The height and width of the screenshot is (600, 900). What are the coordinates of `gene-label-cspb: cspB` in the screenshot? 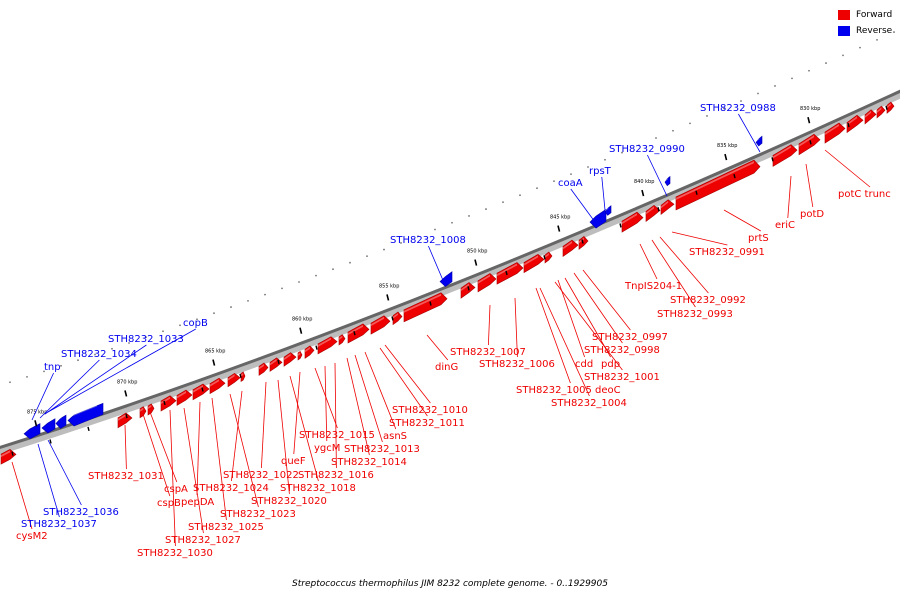 It's located at (169, 503).